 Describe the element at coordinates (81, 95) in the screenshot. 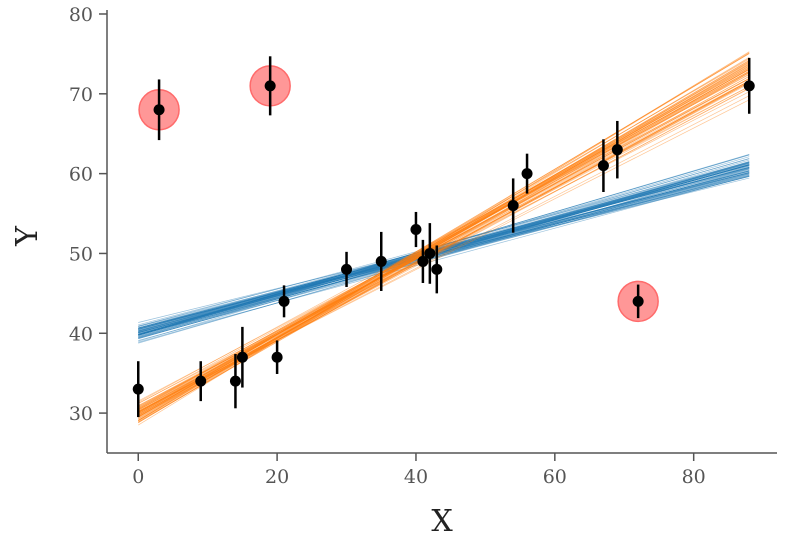

I see `y-tick-label: 70` at that location.